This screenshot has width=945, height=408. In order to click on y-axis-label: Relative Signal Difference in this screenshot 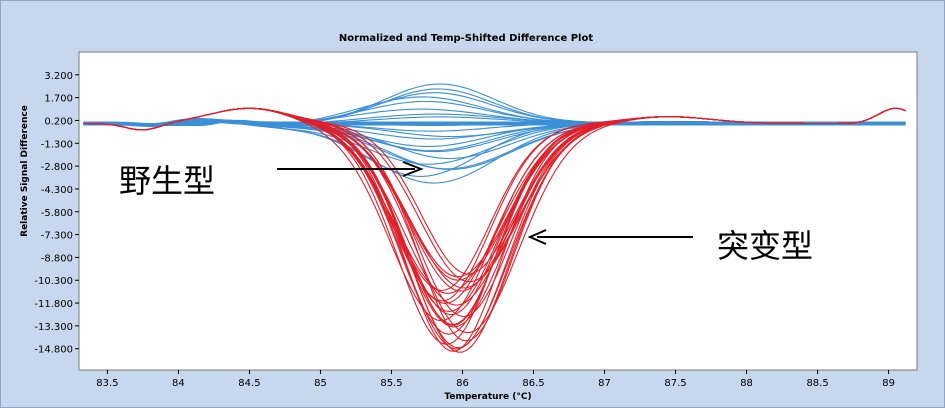, I will do `click(25, 171)`.